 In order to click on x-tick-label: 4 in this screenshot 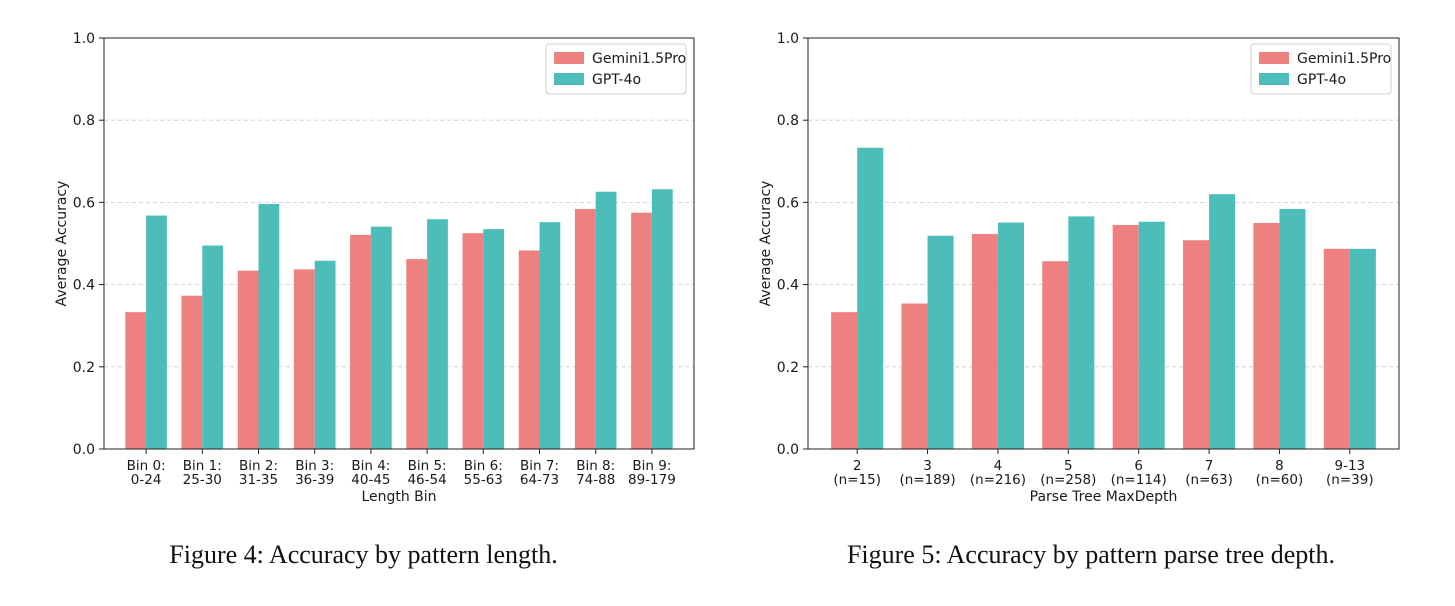, I will do `click(998, 466)`.